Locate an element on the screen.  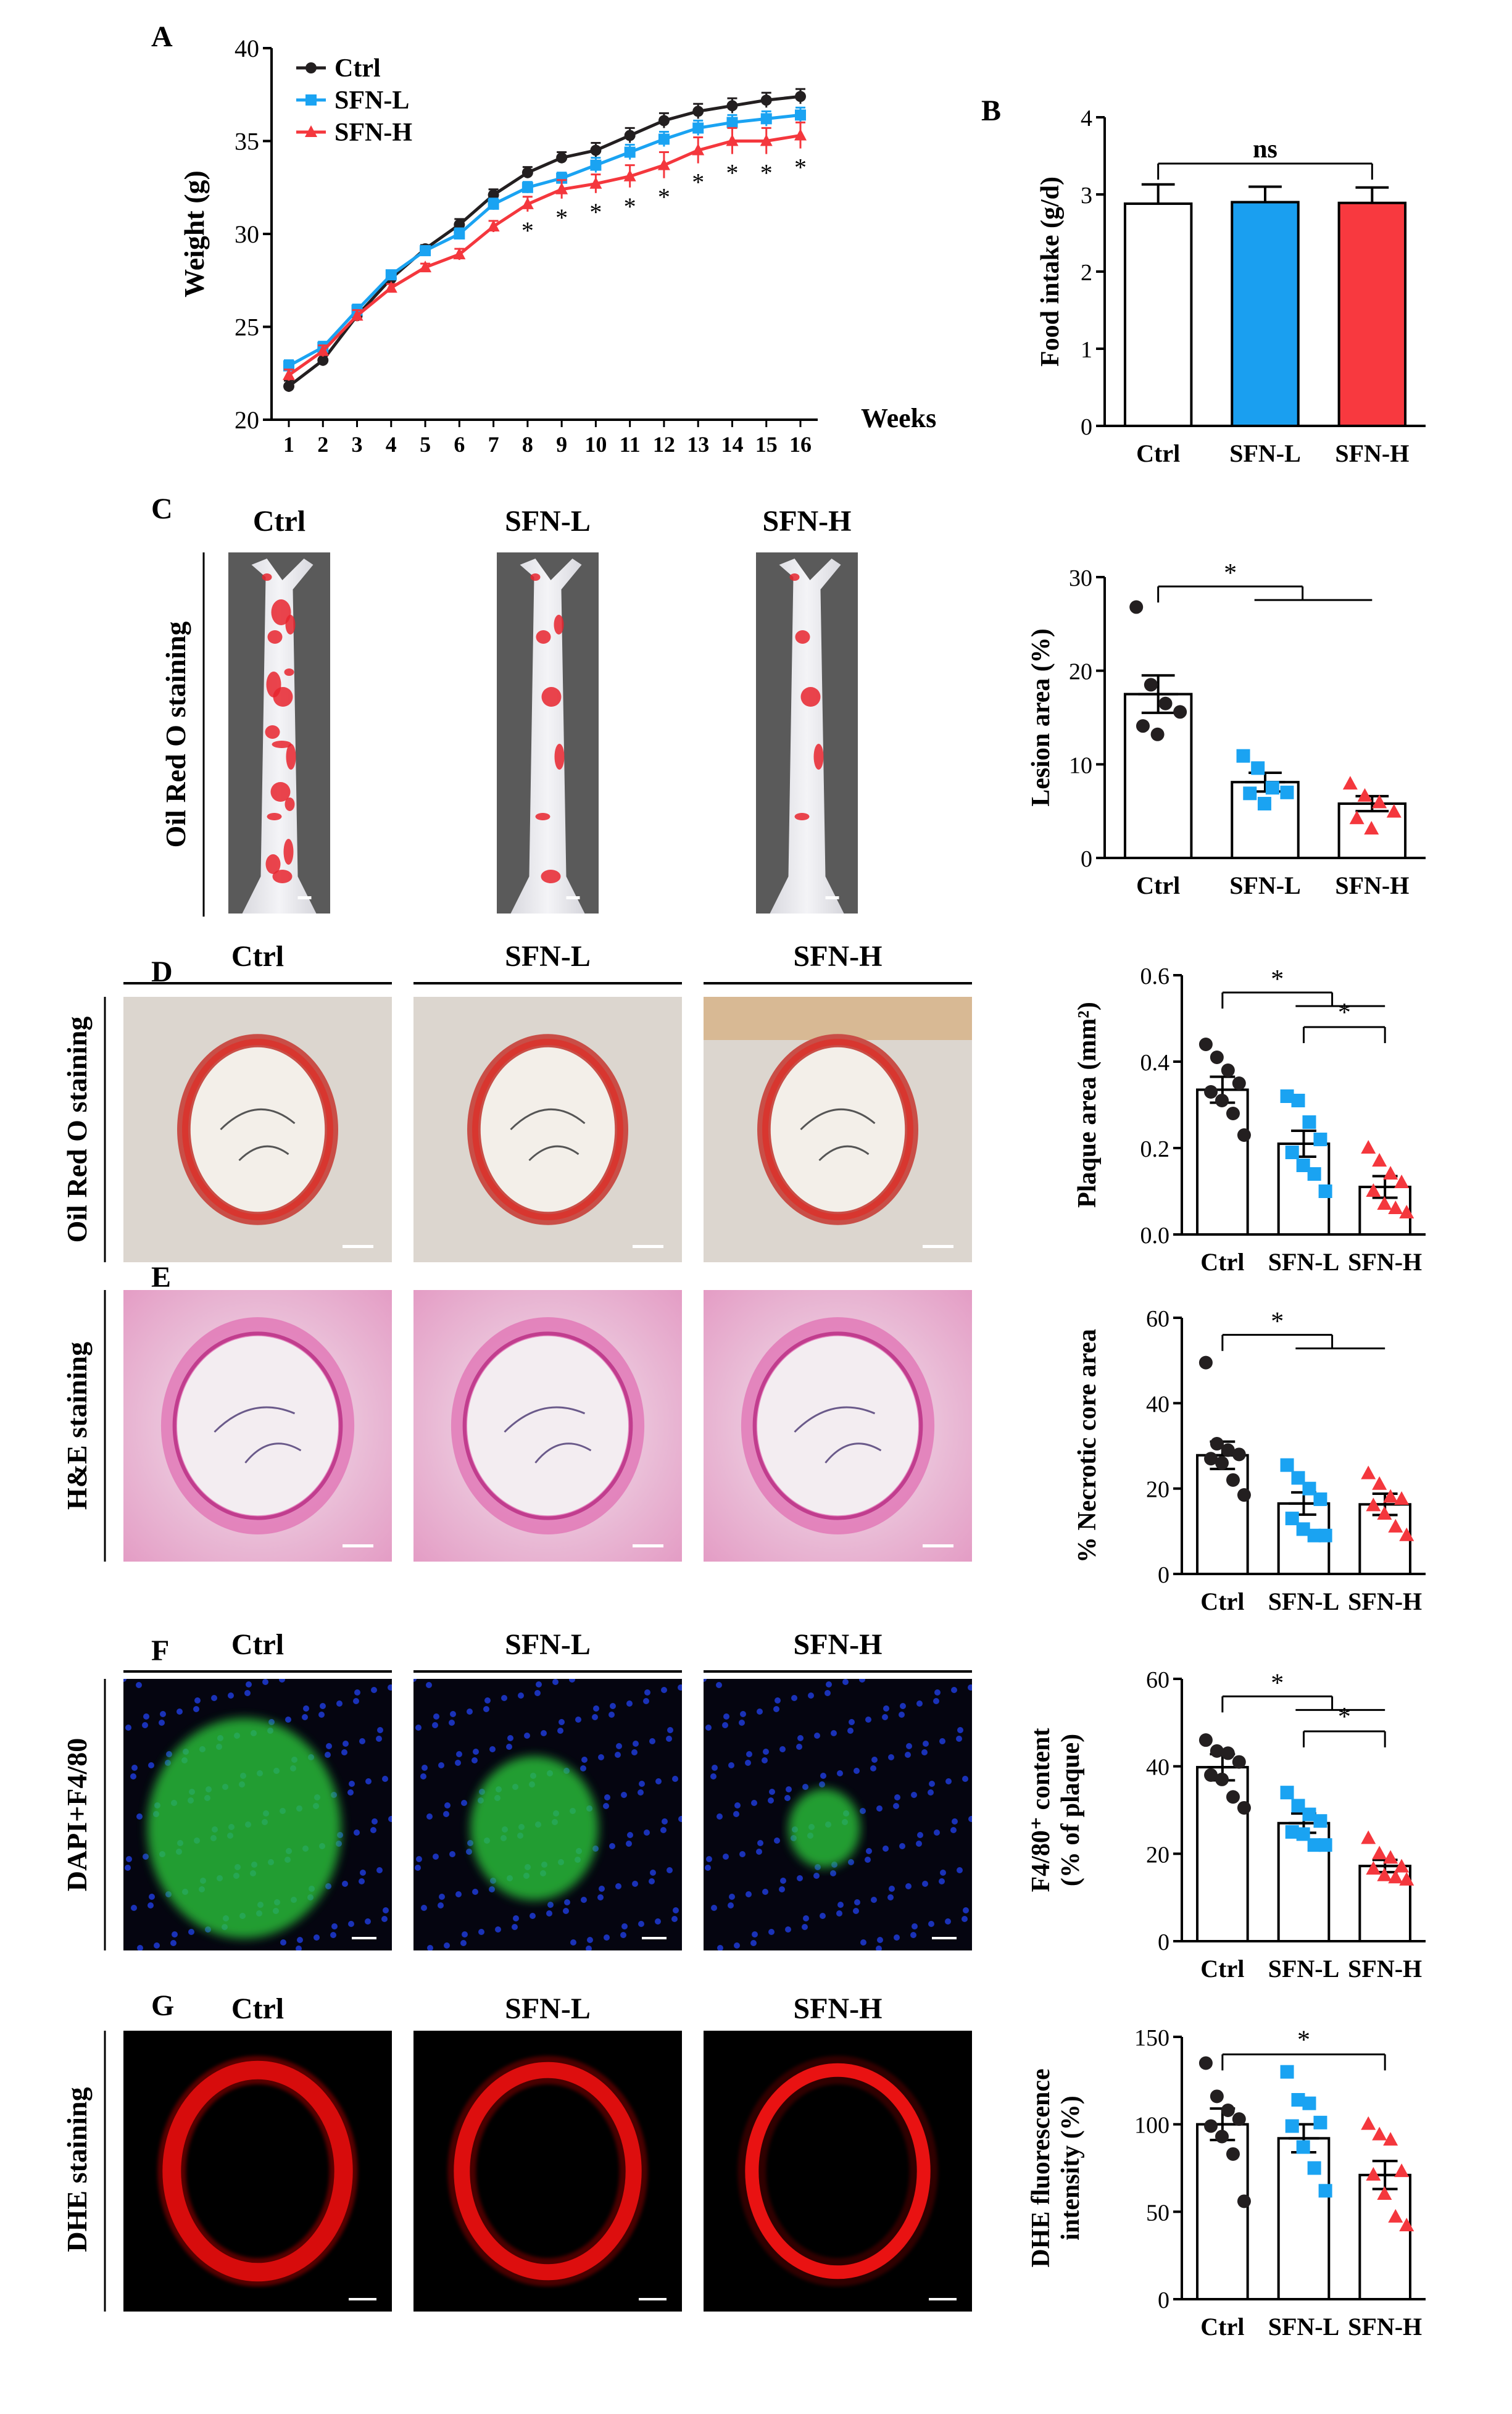
y-axis-label: DHE fluorescence is located at coordinates (1041, 2167).